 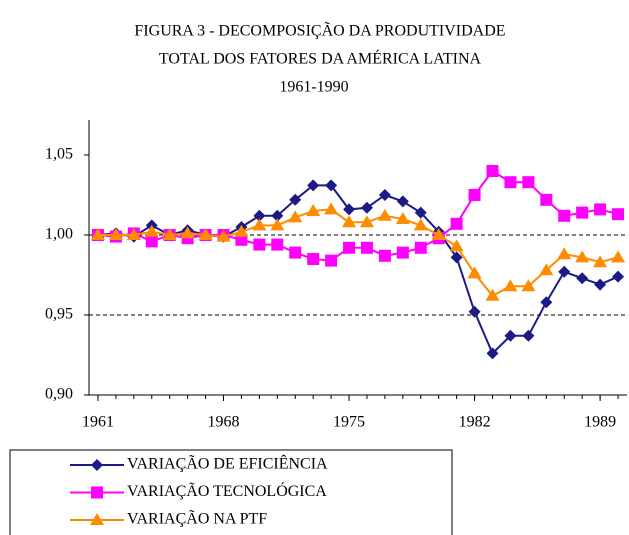 I want to click on x-tick-label: 1968, so click(x=224, y=422).